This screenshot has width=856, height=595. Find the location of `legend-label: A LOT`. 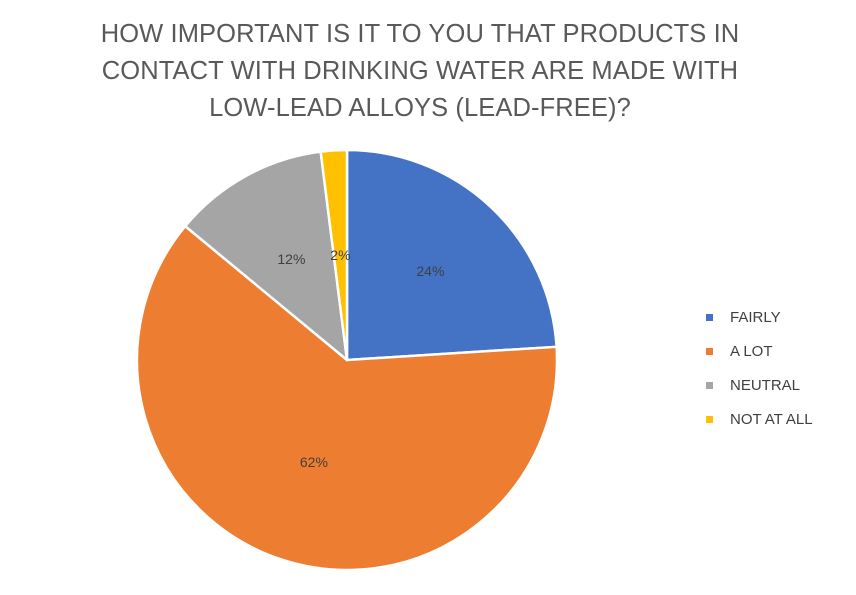

legend-label: A LOT is located at coordinates (751, 351).